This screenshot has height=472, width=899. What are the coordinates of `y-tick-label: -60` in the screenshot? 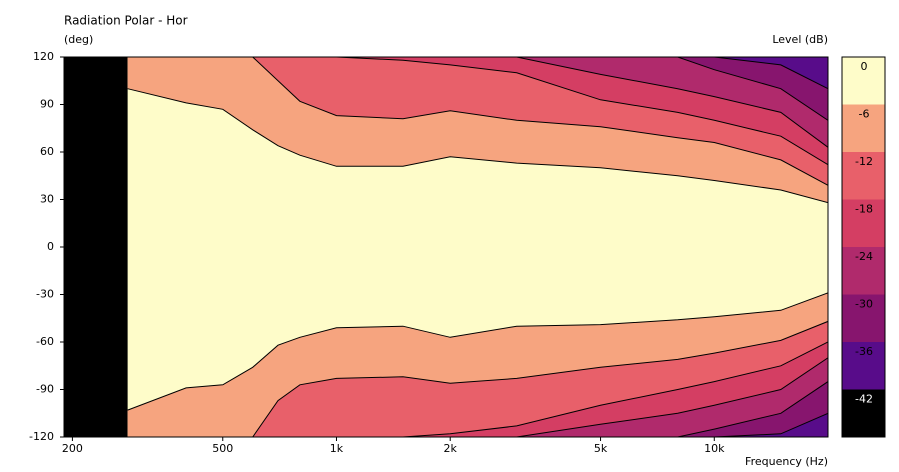 It's located at (45, 341).